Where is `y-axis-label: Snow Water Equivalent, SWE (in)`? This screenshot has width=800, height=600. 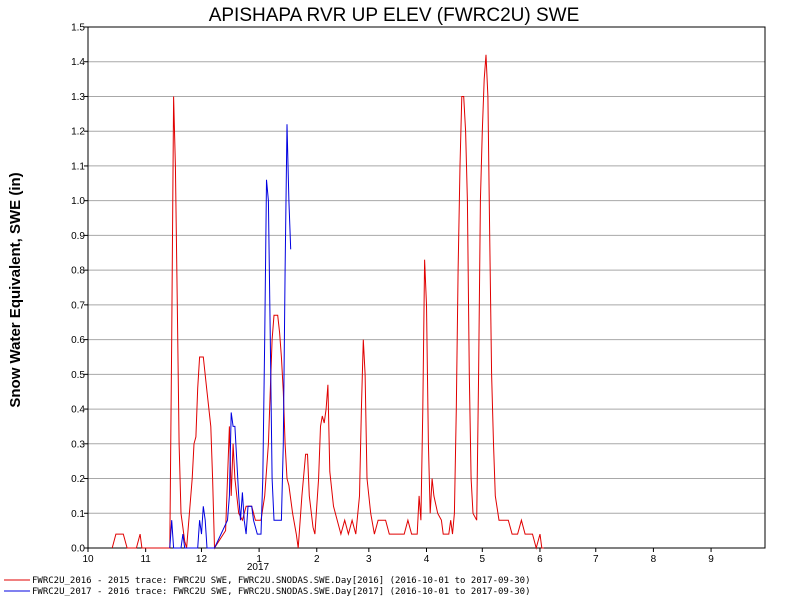 y-axis-label: Snow Water Equivalent, SWE (in) is located at coordinates (15, 289).